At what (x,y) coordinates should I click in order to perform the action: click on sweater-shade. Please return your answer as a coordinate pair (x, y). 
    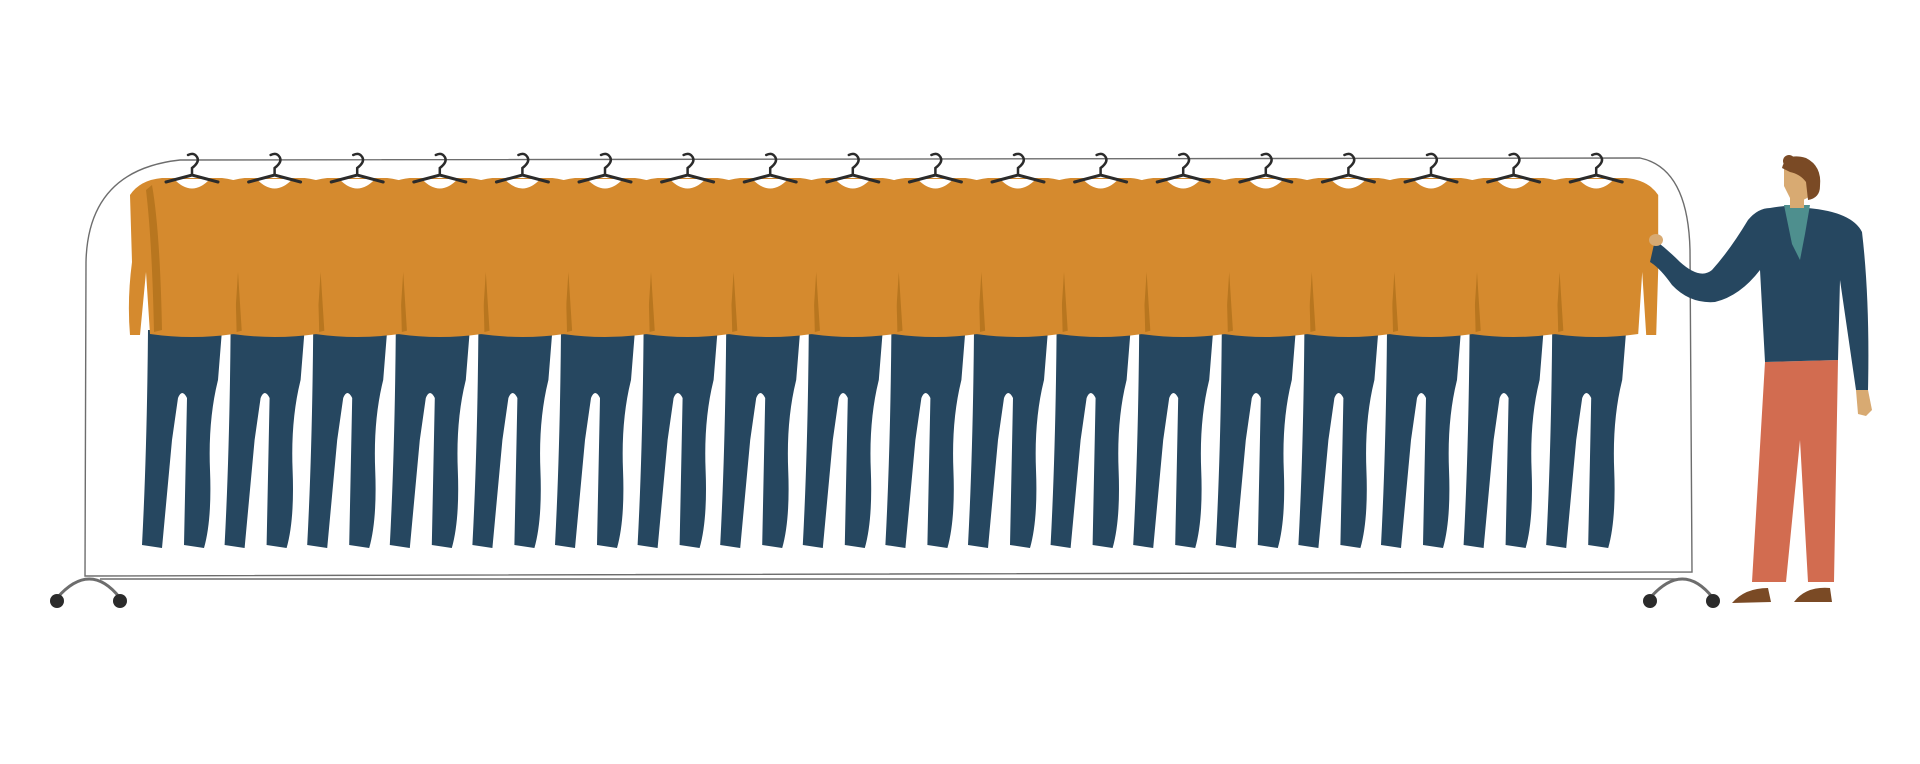
    Looking at the image, I should click on (154, 258).